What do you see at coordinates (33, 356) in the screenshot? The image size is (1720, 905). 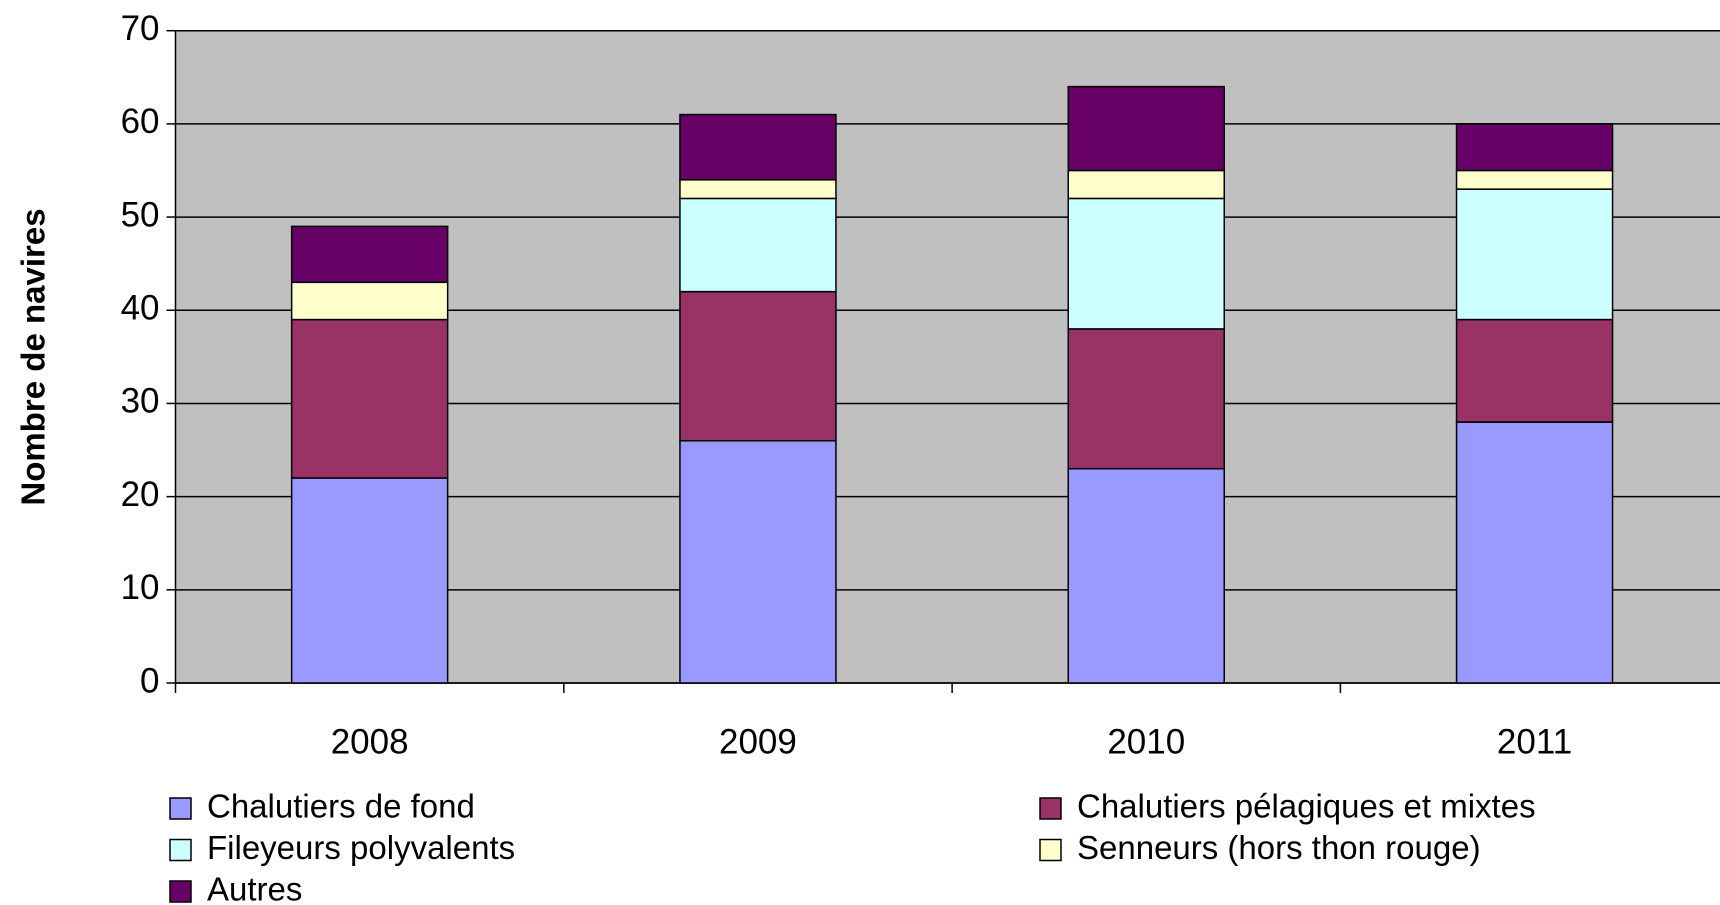 I see `y-axis-label: Nombre de navires` at bounding box center [33, 356].